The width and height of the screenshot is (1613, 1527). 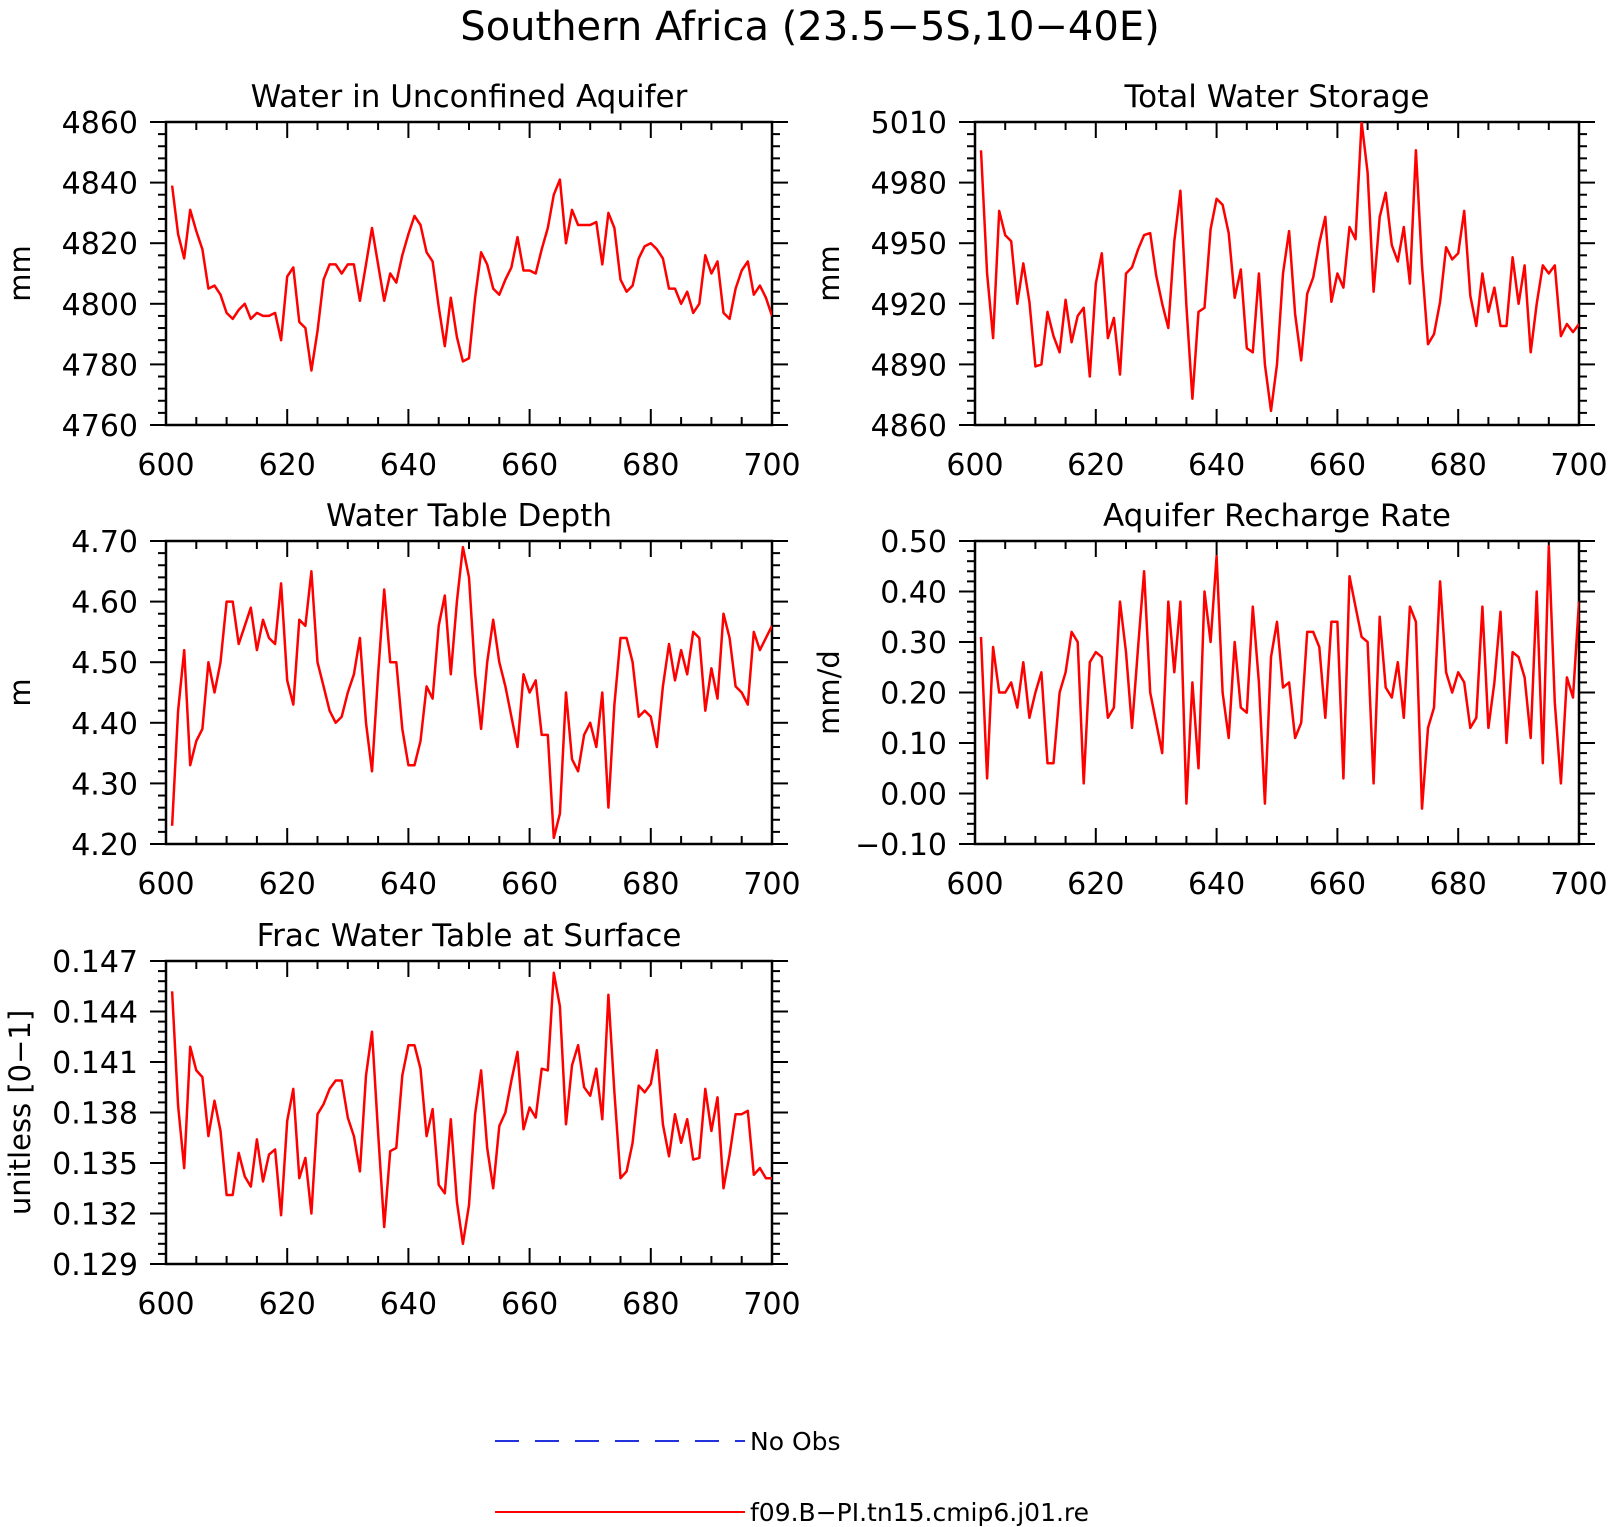 I want to click on y-tick-label: −0.10, so click(x=901, y=845).